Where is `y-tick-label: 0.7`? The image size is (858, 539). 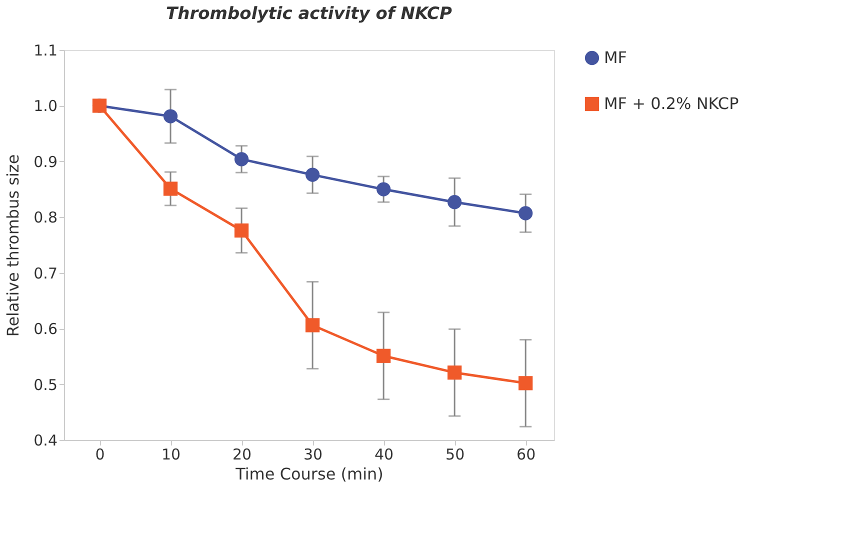 y-tick-label: 0.7 is located at coordinates (46, 273).